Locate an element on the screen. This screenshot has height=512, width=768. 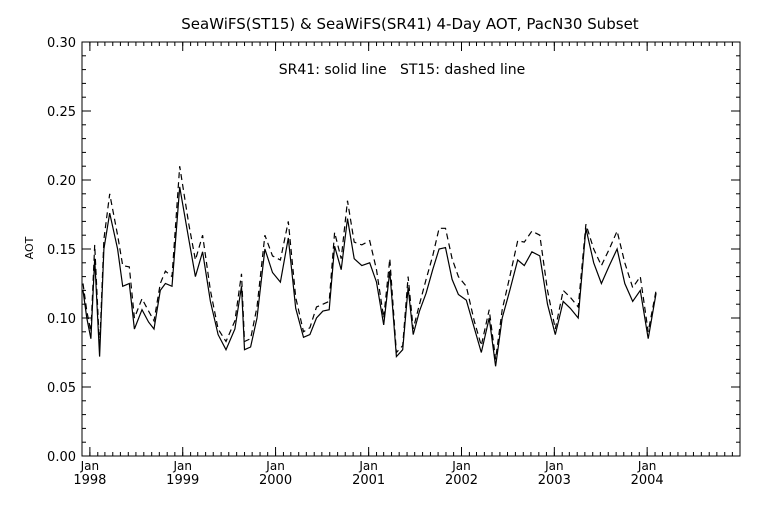
y-axis-label: AOT is located at coordinates (29, 247).